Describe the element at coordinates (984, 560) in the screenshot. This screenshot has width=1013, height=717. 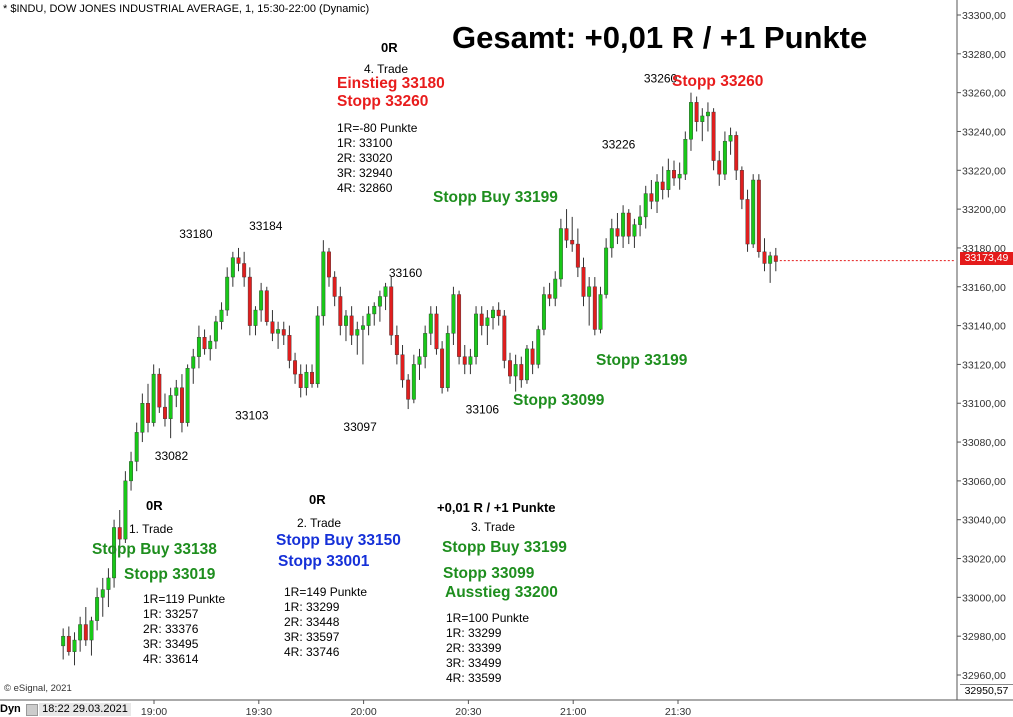
I see `y-tick-label: 33020,00` at that location.